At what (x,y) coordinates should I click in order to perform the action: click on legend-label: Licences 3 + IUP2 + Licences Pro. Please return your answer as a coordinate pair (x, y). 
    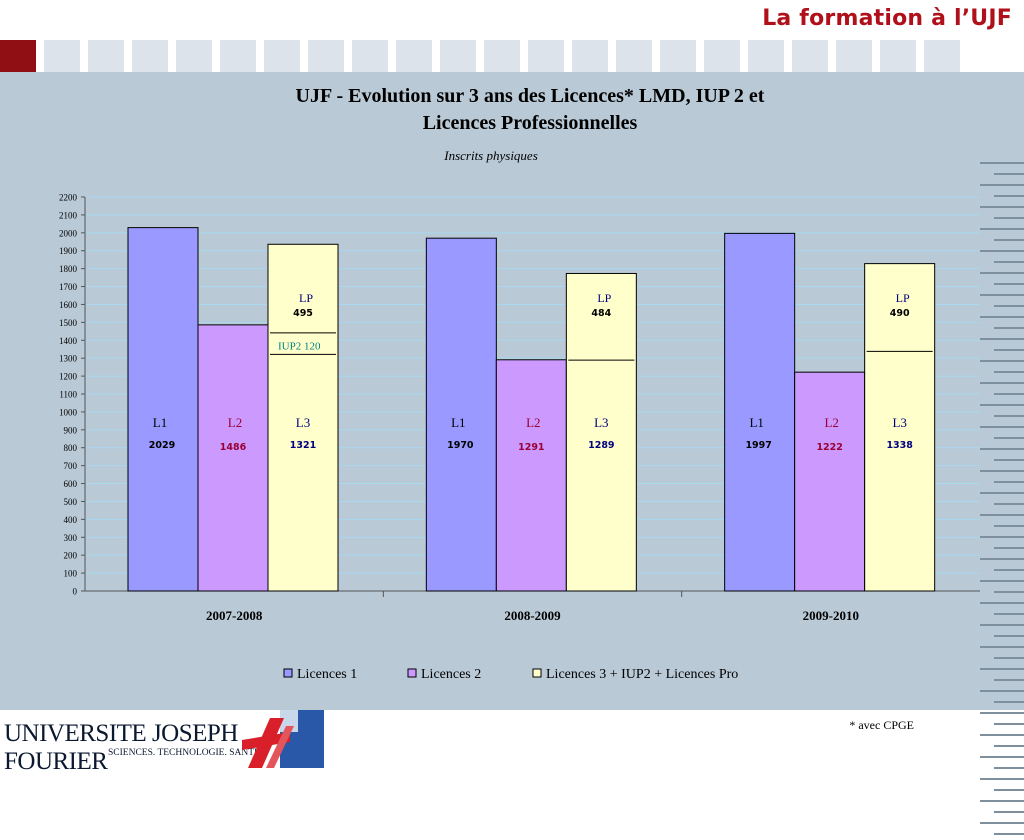
    Looking at the image, I should click on (642, 674).